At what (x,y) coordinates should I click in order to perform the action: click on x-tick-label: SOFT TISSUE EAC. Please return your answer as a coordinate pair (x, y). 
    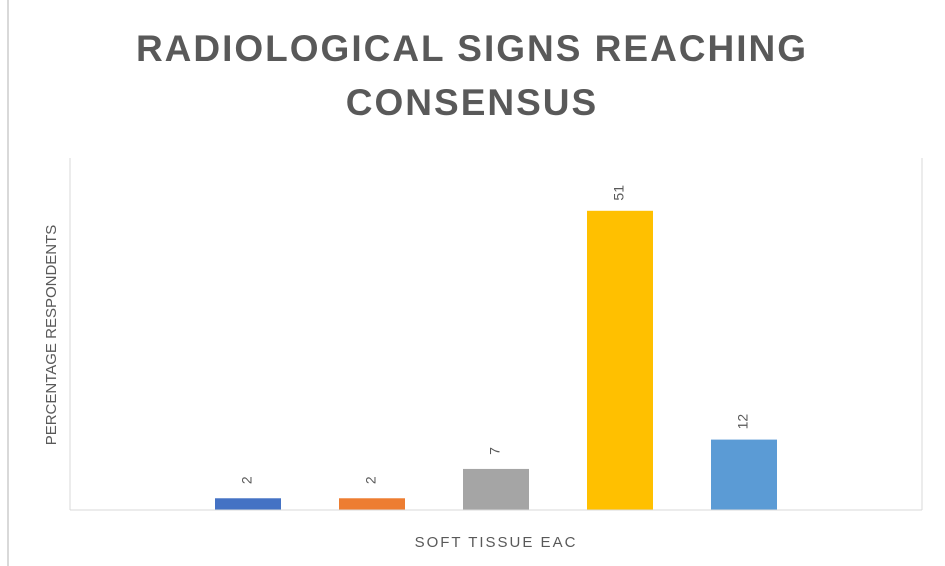
    Looking at the image, I should click on (496, 542).